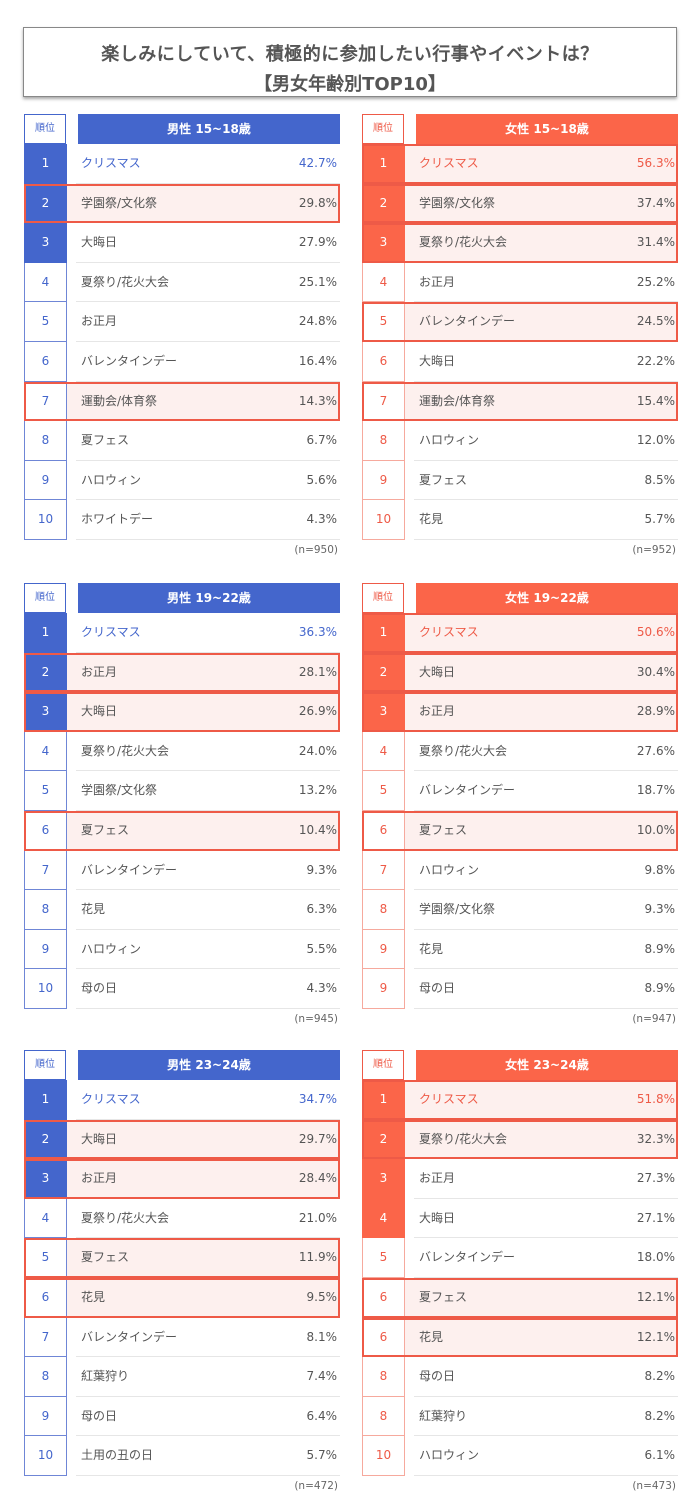 The width and height of the screenshot is (700, 1508). Describe the element at coordinates (655, 202) in the screenshot. I see `percentage-value: 37.4%` at that location.